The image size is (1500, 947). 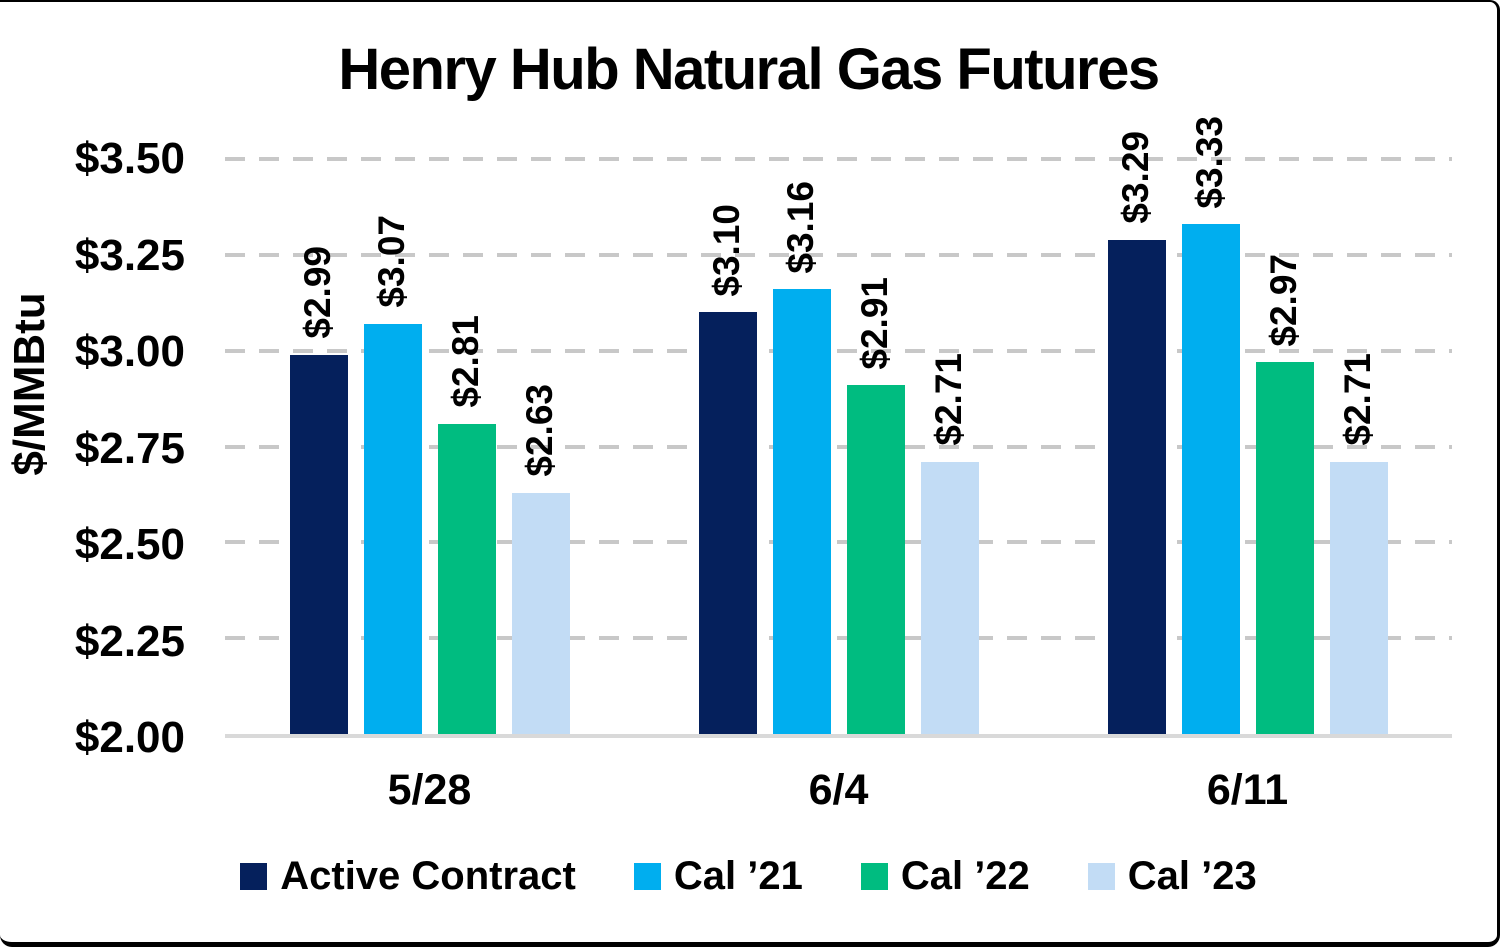 I want to click on bar-label-slot: $2.97, so click(x=1285, y=300).